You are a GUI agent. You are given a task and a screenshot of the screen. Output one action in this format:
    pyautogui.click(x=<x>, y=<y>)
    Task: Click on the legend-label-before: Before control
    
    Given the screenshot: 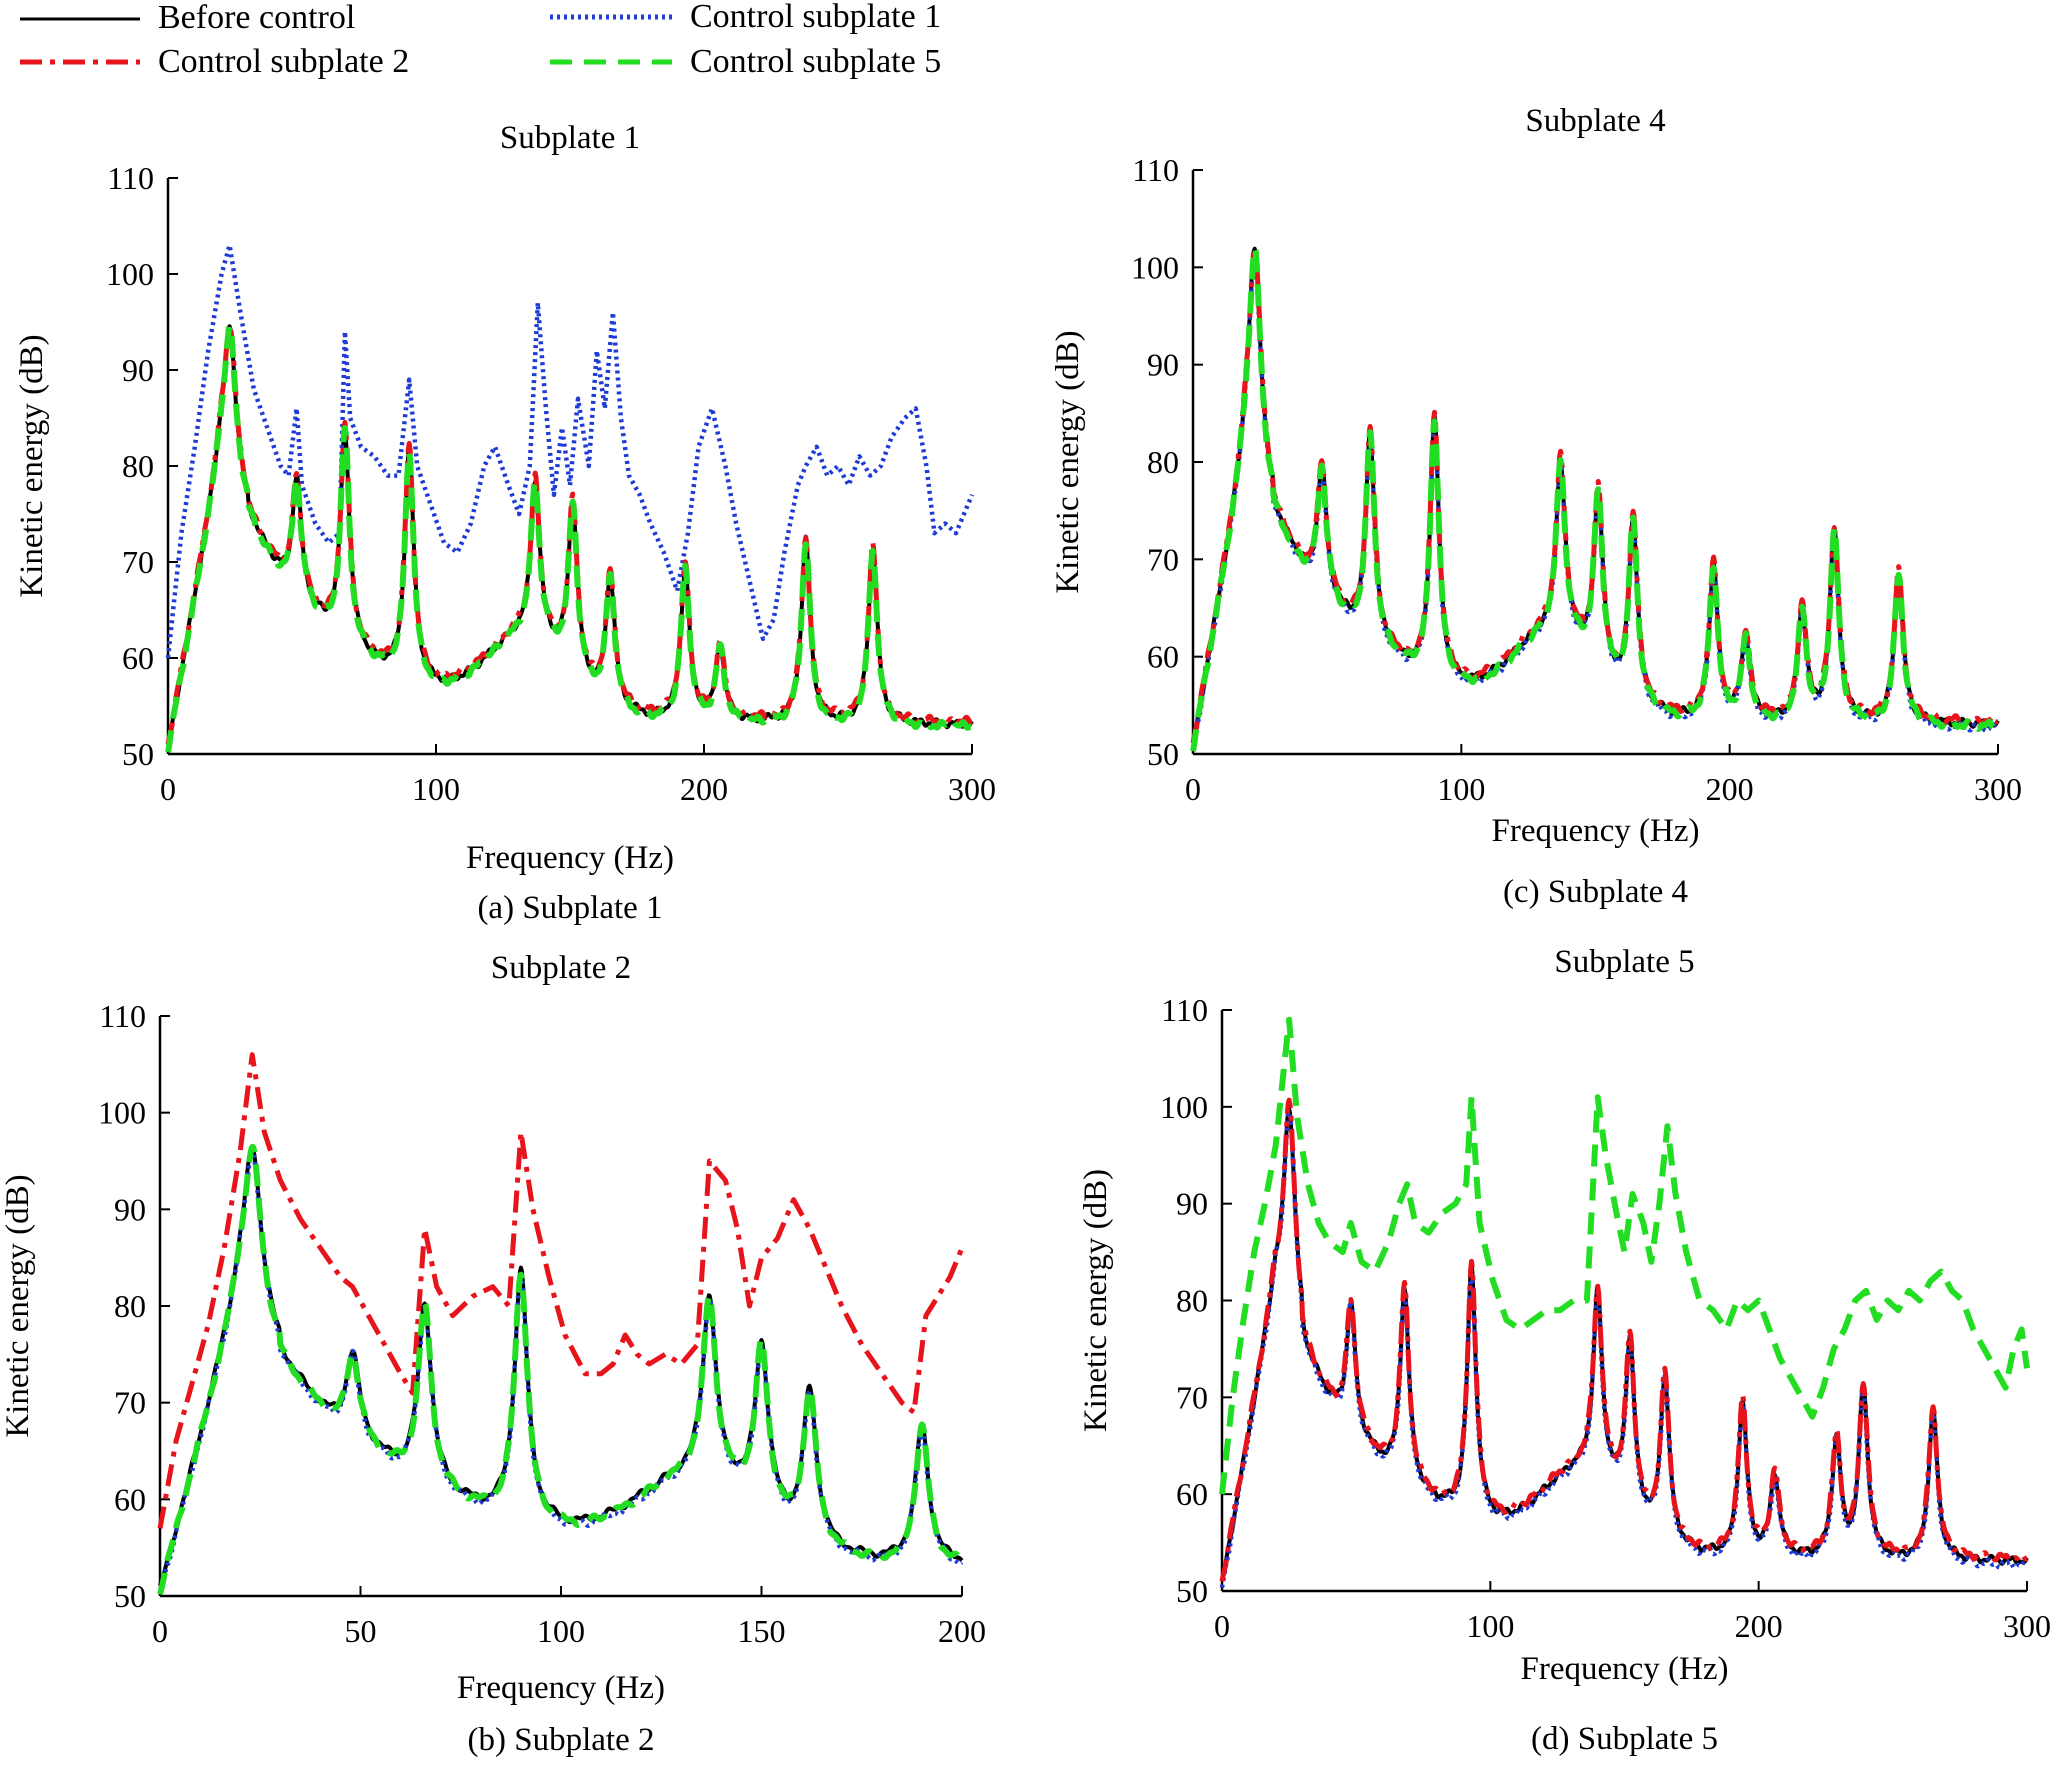 What is the action you would take?
    pyautogui.click(x=256, y=18)
    